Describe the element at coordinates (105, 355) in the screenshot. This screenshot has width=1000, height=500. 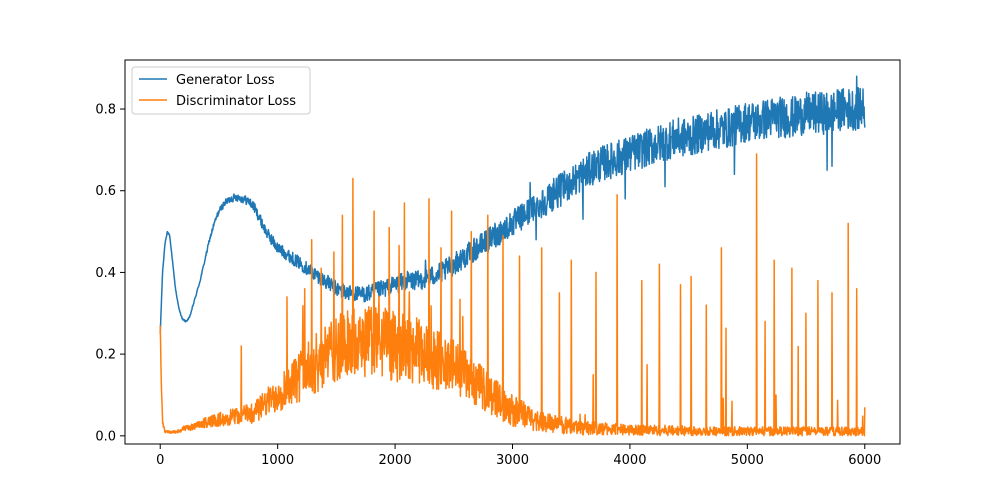
I see `y-tick-label: 0.2` at that location.